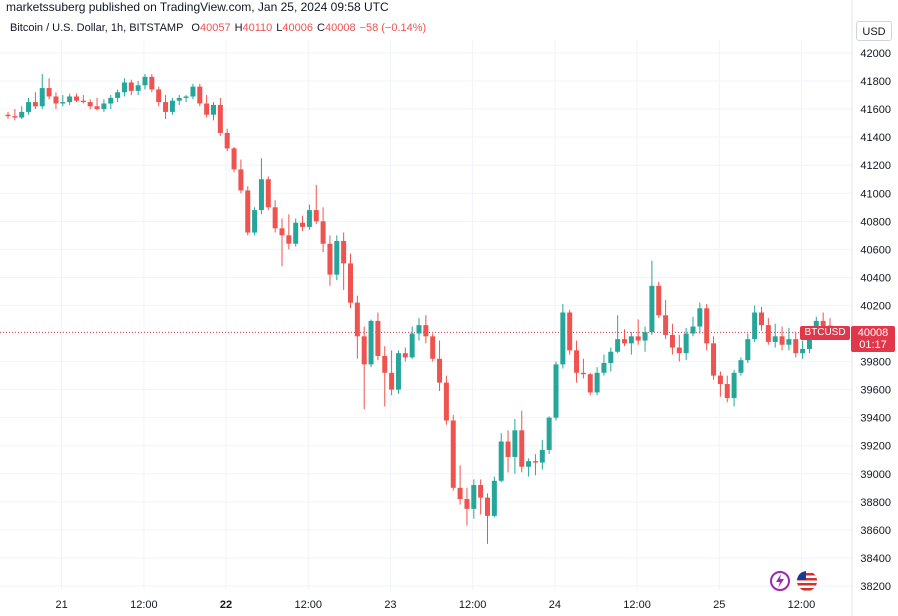 The width and height of the screenshot is (898, 616). What do you see at coordinates (875, 587) in the screenshot?
I see `y-tick-label: 38200` at bounding box center [875, 587].